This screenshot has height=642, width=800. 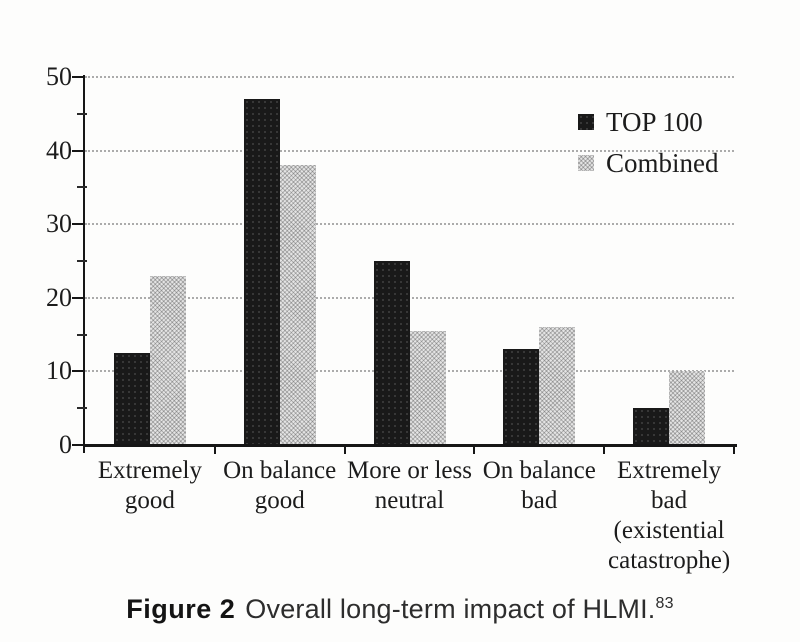 What do you see at coordinates (662, 162) in the screenshot?
I see `legend-label-combined: Combined` at bounding box center [662, 162].